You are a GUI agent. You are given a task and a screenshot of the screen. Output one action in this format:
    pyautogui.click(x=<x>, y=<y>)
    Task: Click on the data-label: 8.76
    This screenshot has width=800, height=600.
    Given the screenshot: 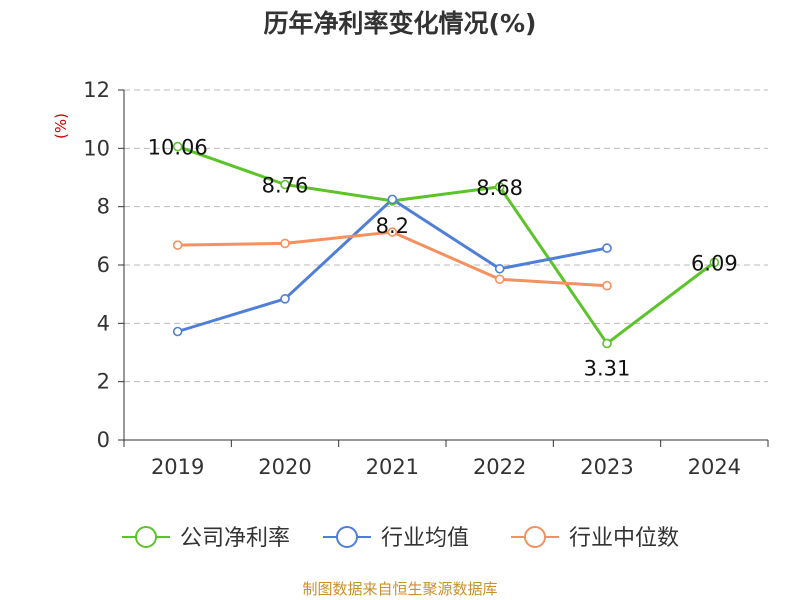 What is the action you would take?
    pyautogui.click(x=285, y=186)
    